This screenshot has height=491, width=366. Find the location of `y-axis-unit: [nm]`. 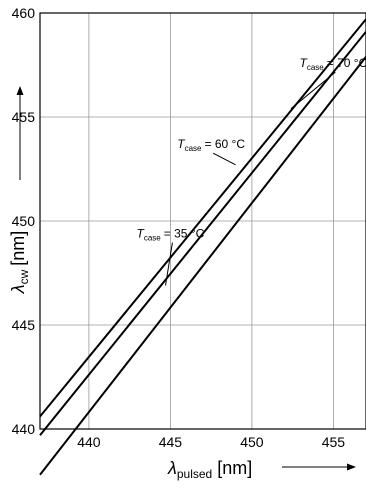

y-axis-unit: [nm] is located at coordinates (18, 248).